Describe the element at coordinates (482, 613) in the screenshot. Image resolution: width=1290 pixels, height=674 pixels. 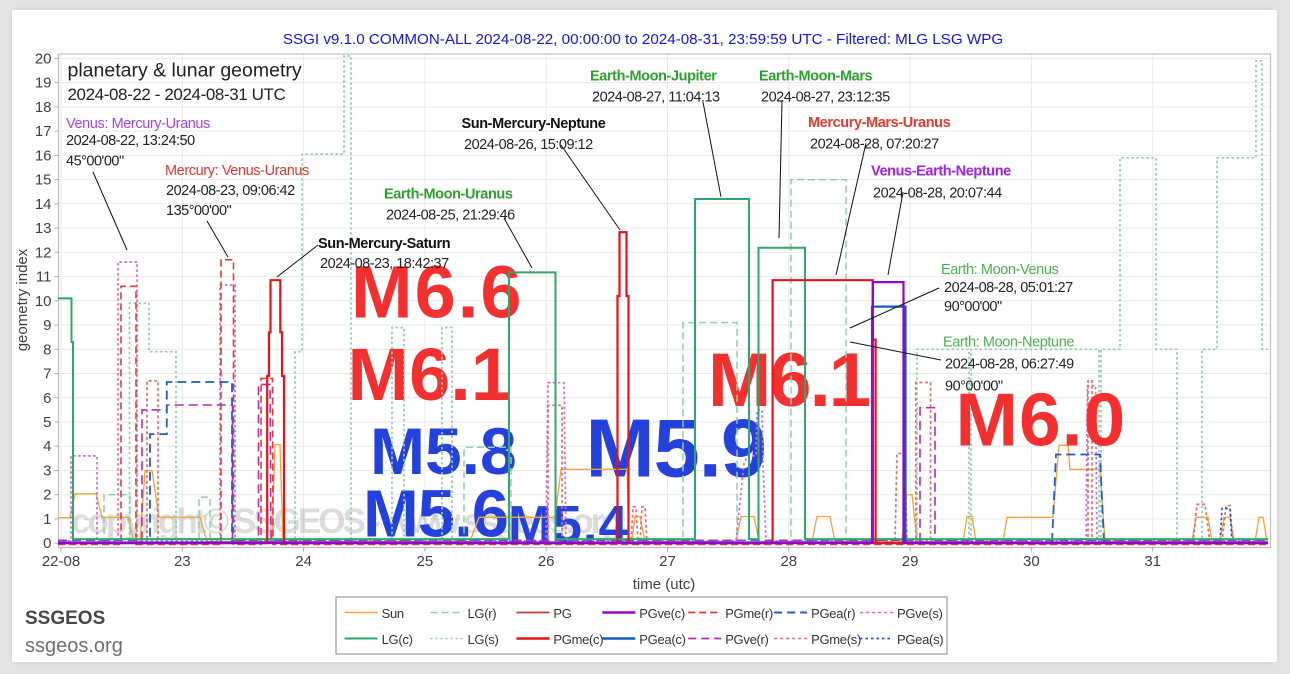
I see `svg-text: LG(r)` at that location.